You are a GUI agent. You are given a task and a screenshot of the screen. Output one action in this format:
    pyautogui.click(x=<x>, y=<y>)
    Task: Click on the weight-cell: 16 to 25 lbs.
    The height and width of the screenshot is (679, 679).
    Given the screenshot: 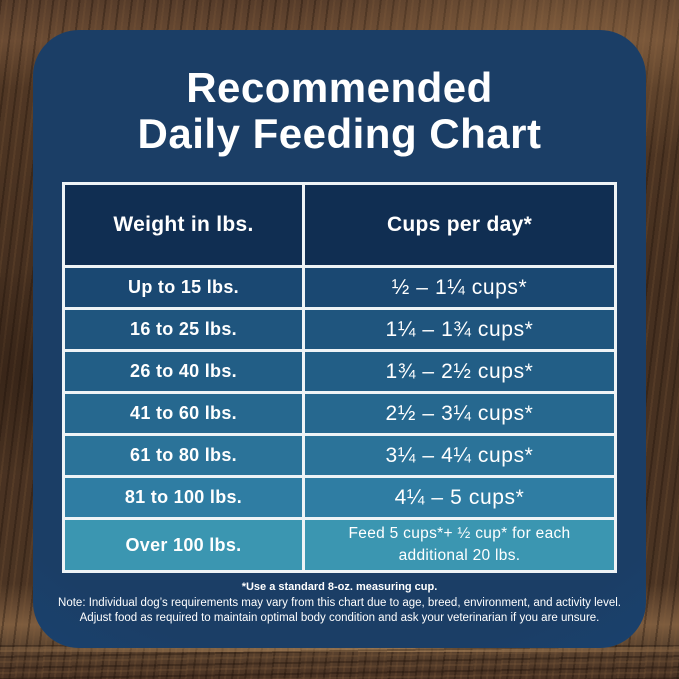 What is the action you would take?
    pyautogui.click(x=183, y=329)
    